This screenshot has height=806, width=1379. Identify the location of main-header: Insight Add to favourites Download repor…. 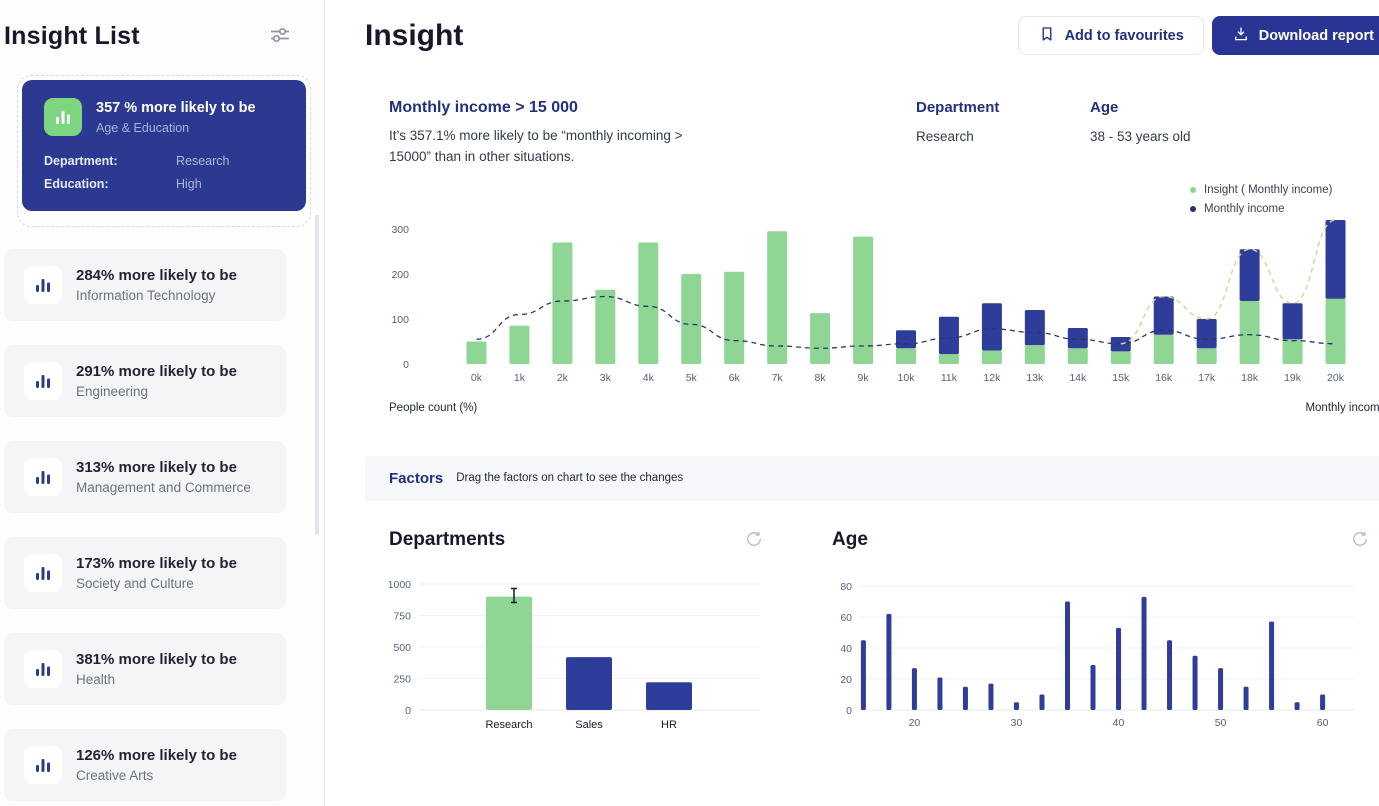
(872, 35).